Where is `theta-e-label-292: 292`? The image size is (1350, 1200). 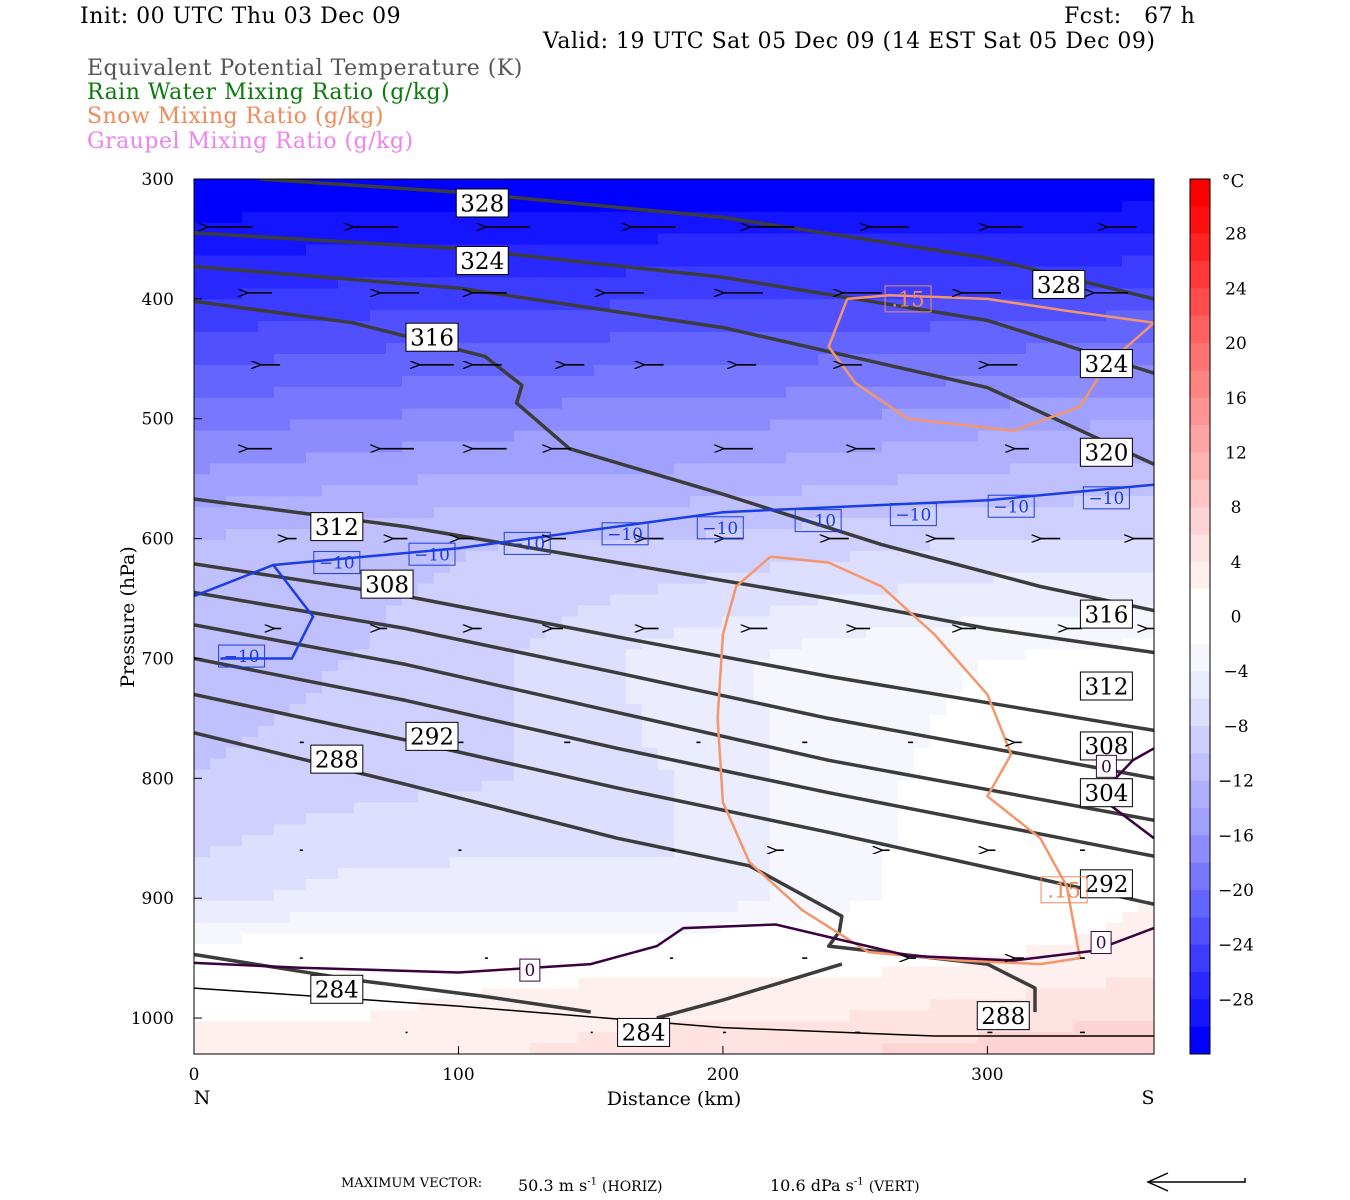 theta-e-label-292: 292 is located at coordinates (1106, 884).